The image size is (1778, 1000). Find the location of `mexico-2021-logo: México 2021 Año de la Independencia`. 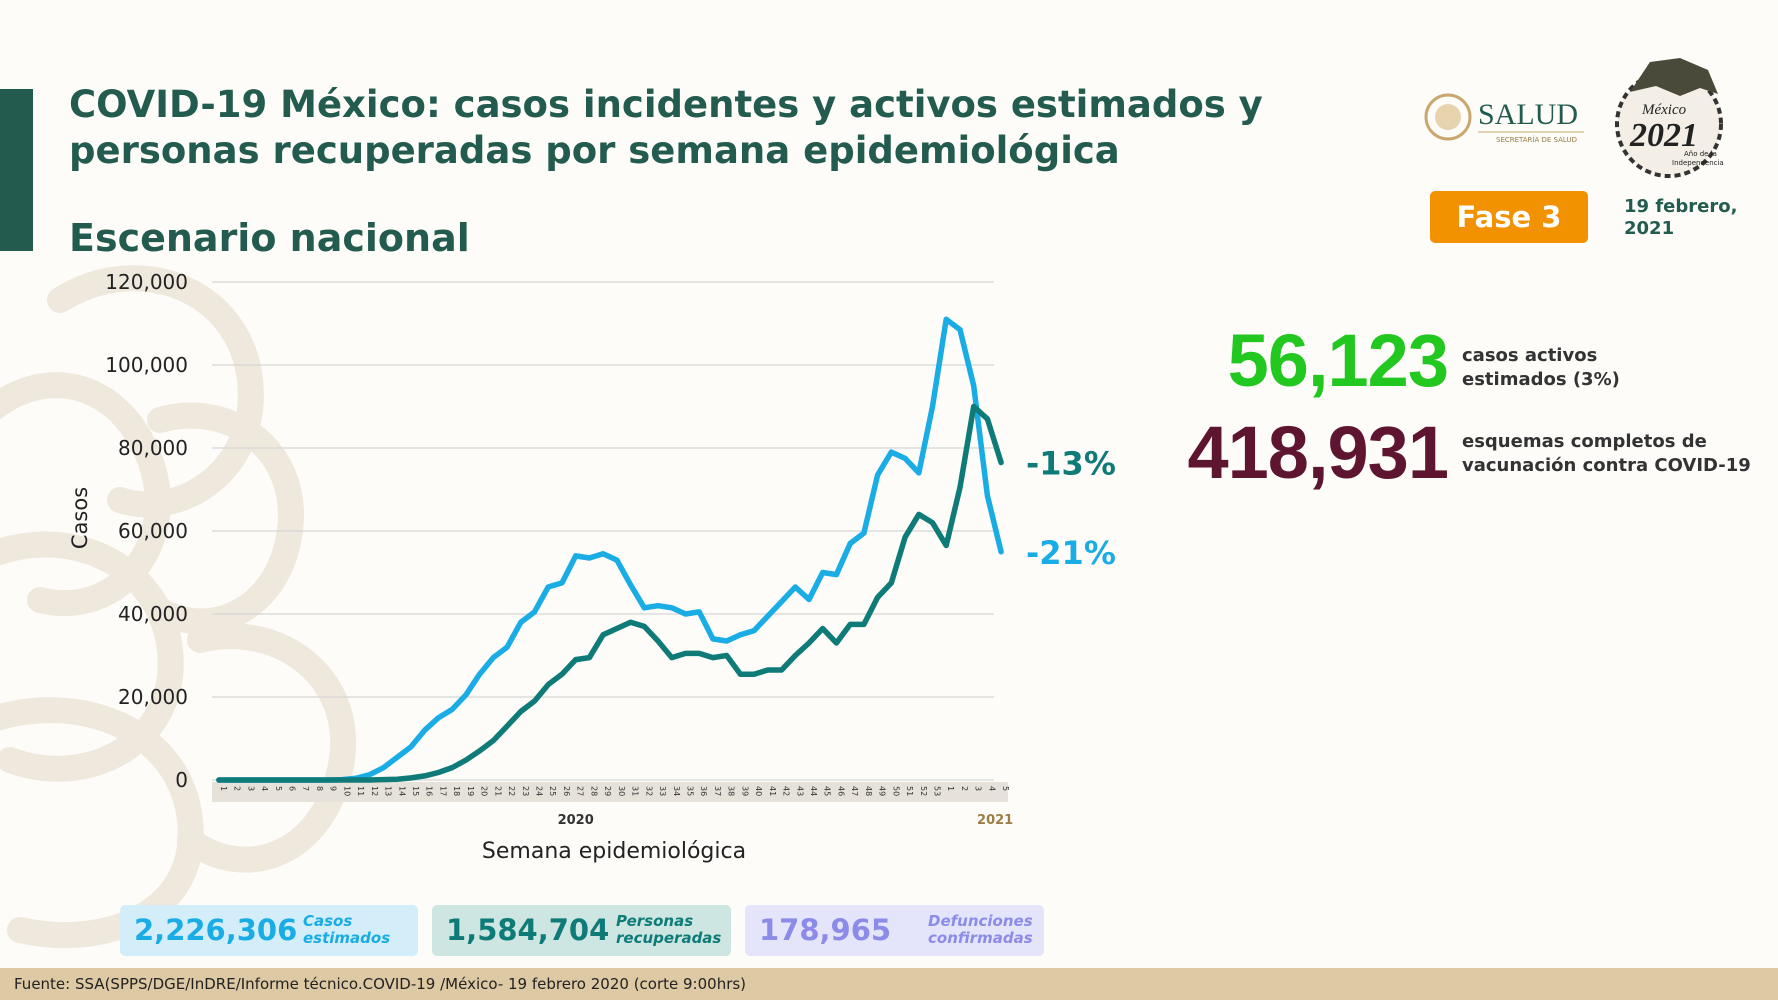

mexico-2021-logo: México 2021 Año de la Independencia is located at coordinates (1669, 118).